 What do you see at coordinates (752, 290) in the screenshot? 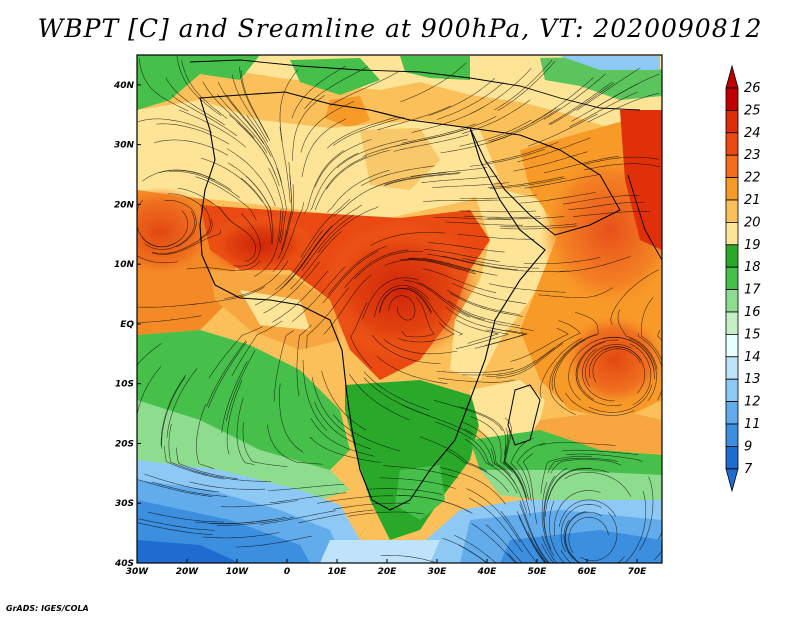
I see `colorbar-level-label: 17` at bounding box center [752, 290].